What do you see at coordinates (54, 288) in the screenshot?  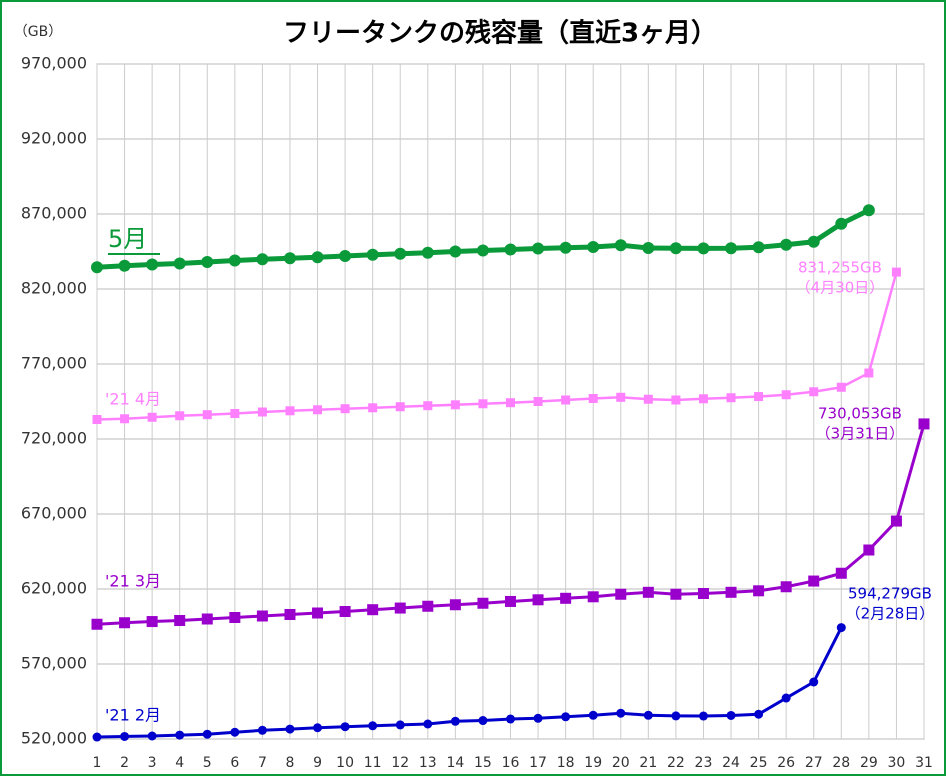 I see `y-tick-label: 820,000` at bounding box center [54, 288].